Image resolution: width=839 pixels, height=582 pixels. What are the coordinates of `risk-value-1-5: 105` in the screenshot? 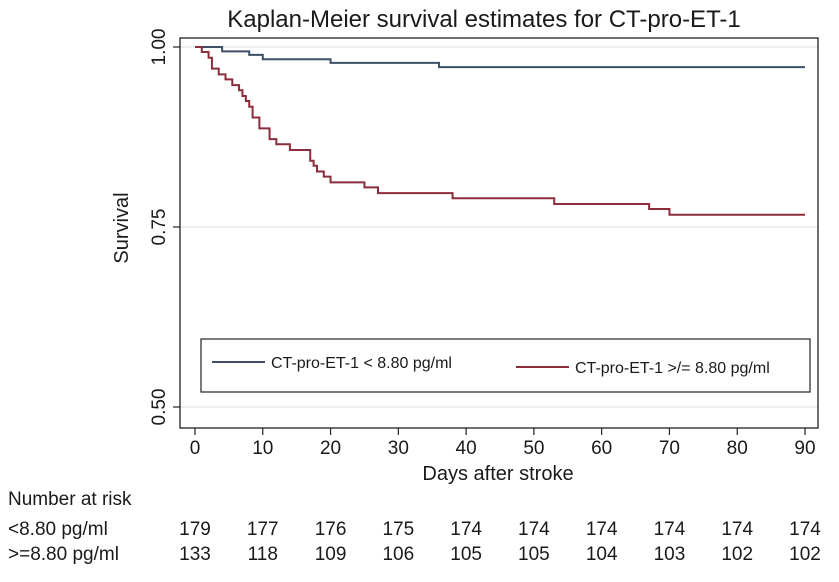 It's located at (534, 554).